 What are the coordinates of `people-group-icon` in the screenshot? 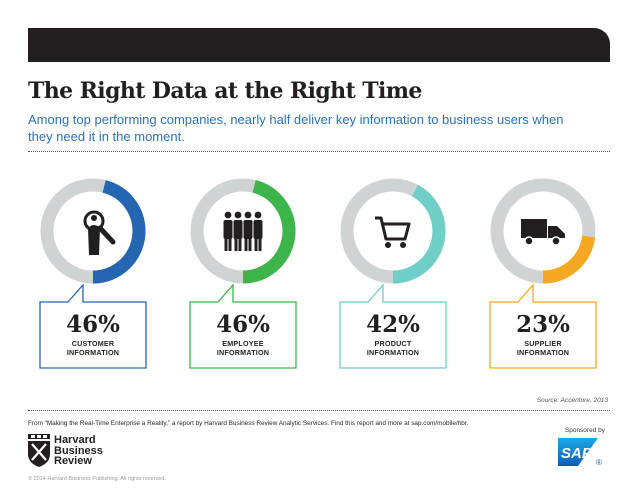 It's located at (243, 231).